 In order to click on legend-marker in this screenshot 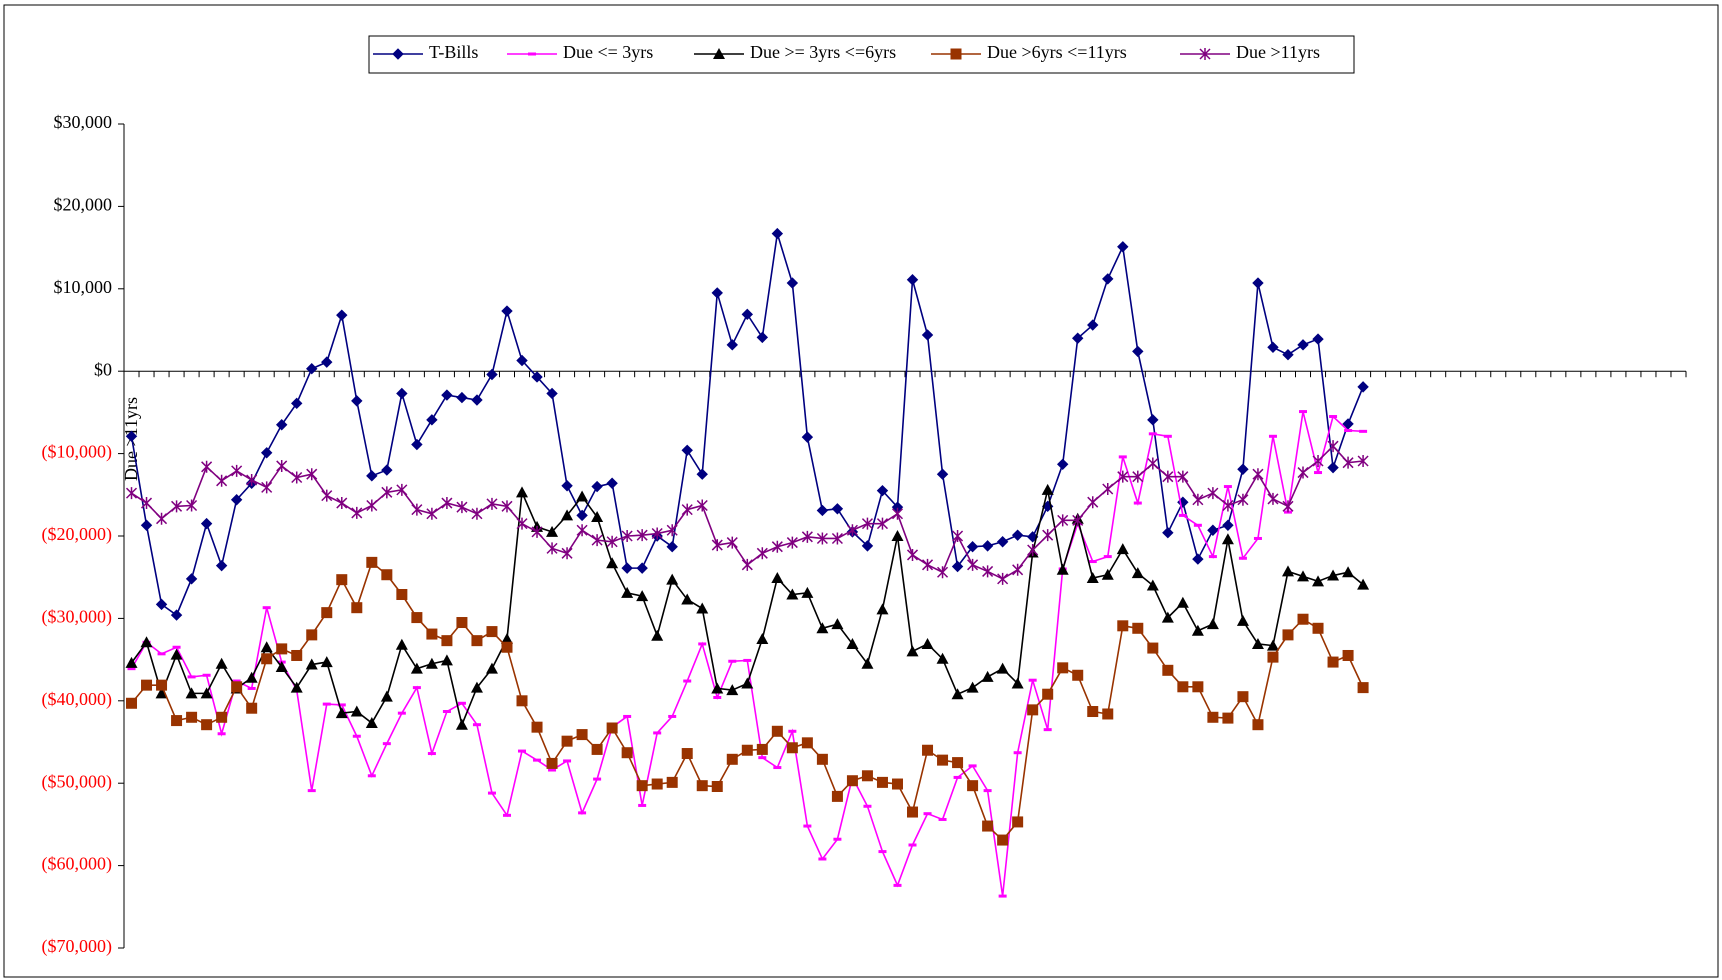, I will do `click(956, 54)`.